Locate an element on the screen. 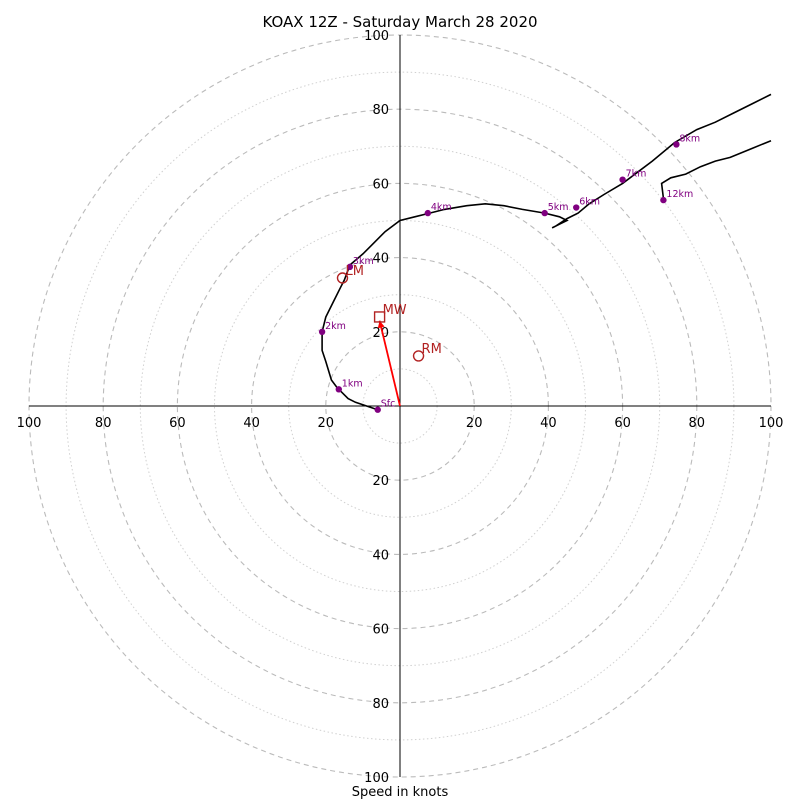 Image resolution: width=800 pixels, height=800 pixels. storm-motion-lm-label: LM is located at coordinates (354, 271).